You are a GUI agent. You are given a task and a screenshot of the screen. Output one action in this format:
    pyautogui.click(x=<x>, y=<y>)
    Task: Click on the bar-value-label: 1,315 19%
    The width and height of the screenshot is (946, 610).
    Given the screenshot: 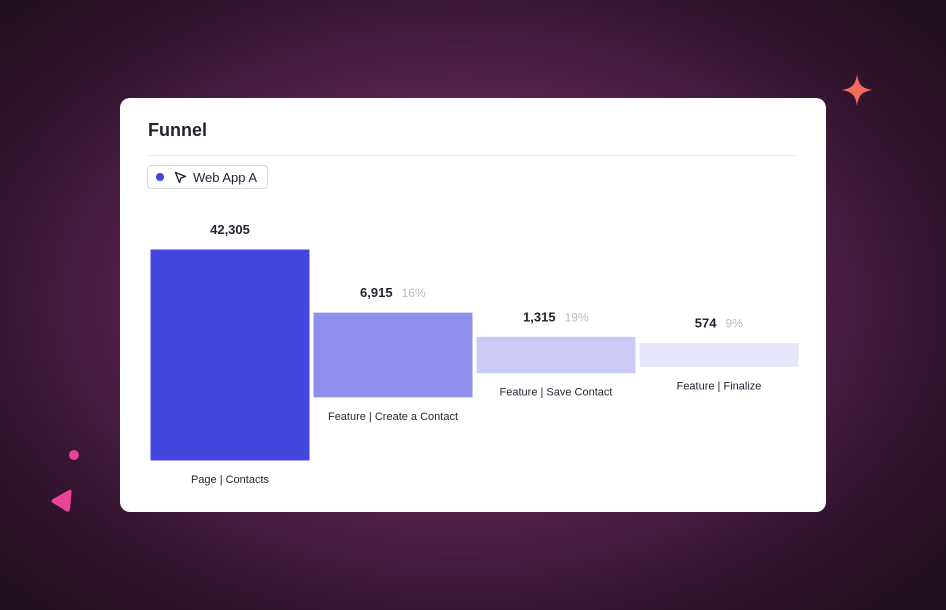 What is the action you would take?
    pyautogui.click(x=556, y=316)
    